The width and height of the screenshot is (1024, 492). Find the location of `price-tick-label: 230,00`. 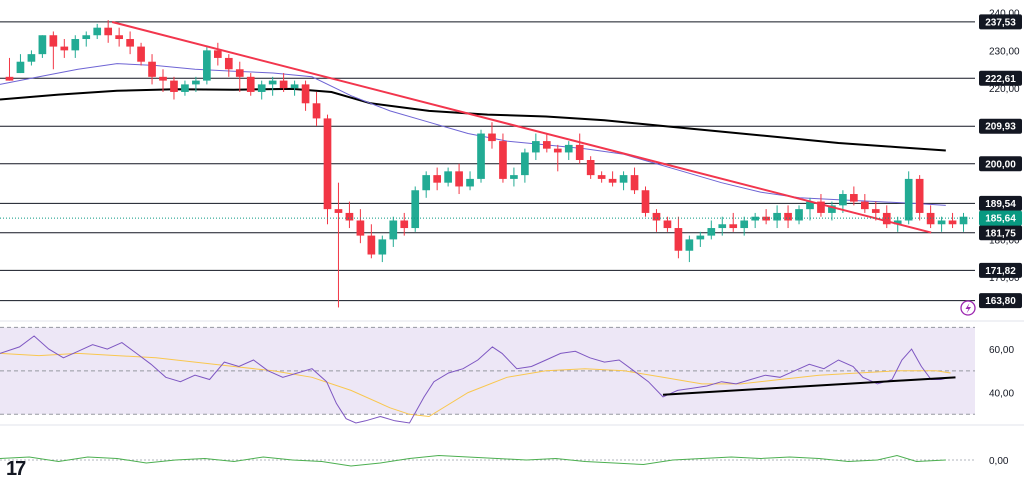

price-tick-label: 230,00 is located at coordinates (1004, 51).